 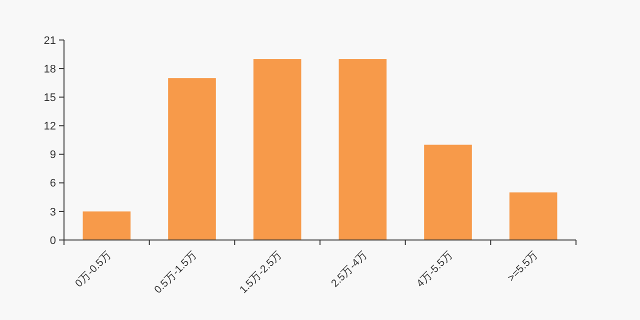 I want to click on y-tick-label: 21, so click(x=50, y=40).